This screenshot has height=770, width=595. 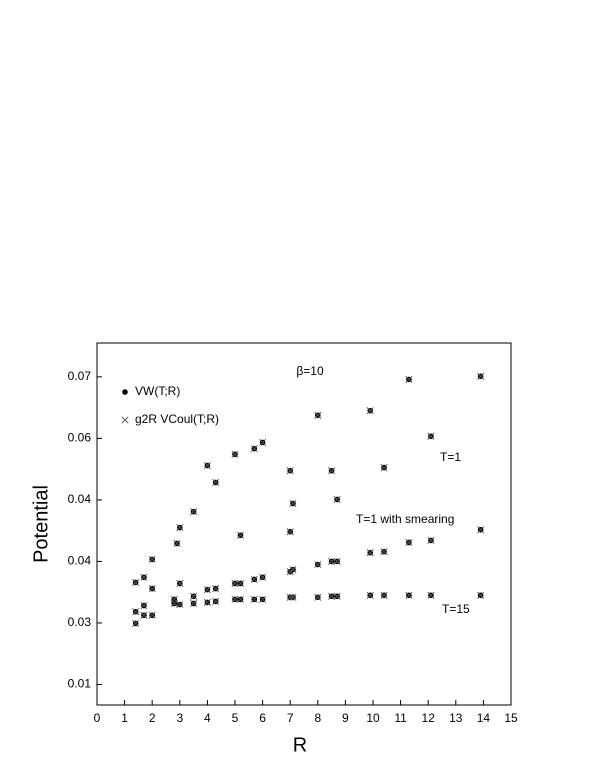 What do you see at coordinates (456, 609) in the screenshot?
I see `annotation: T=15` at bounding box center [456, 609].